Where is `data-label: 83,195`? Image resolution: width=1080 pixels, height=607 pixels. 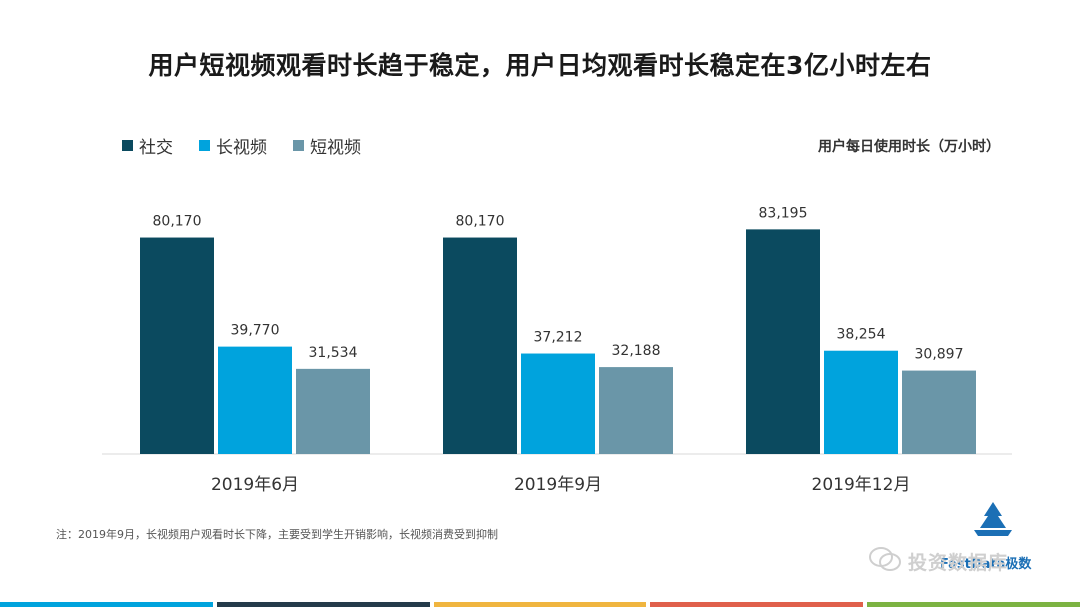 data-label: 83,195 is located at coordinates (783, 213).